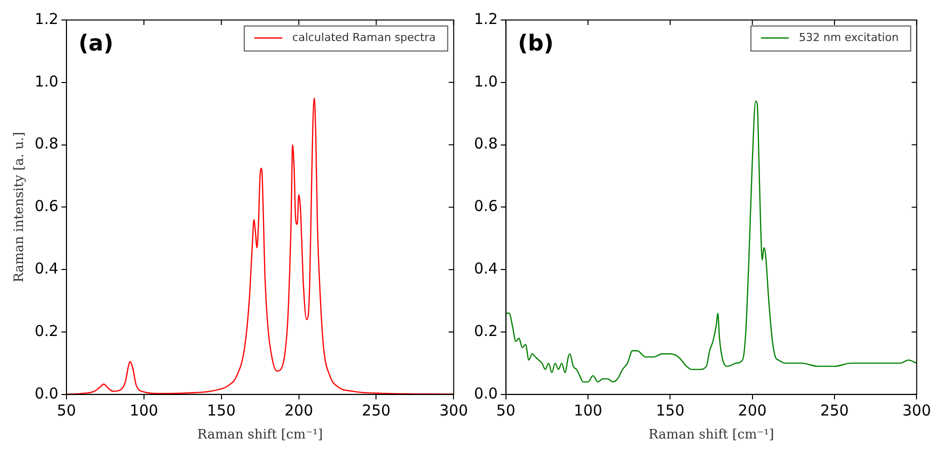 The width and height of the screenshot is (942, 455). I want to click on legend-label: 532 nm excitation, so click(848, 37).